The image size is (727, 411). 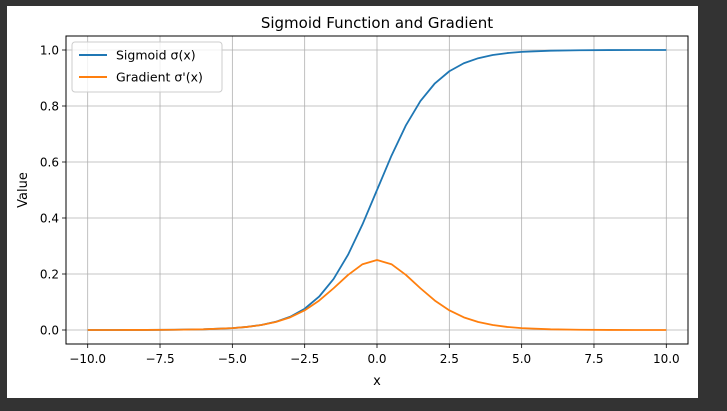 What do you see at coordinates (376, 359) in the screenshot?
I see `x-tick-label: 0.0` at bounding box center [376, 359].